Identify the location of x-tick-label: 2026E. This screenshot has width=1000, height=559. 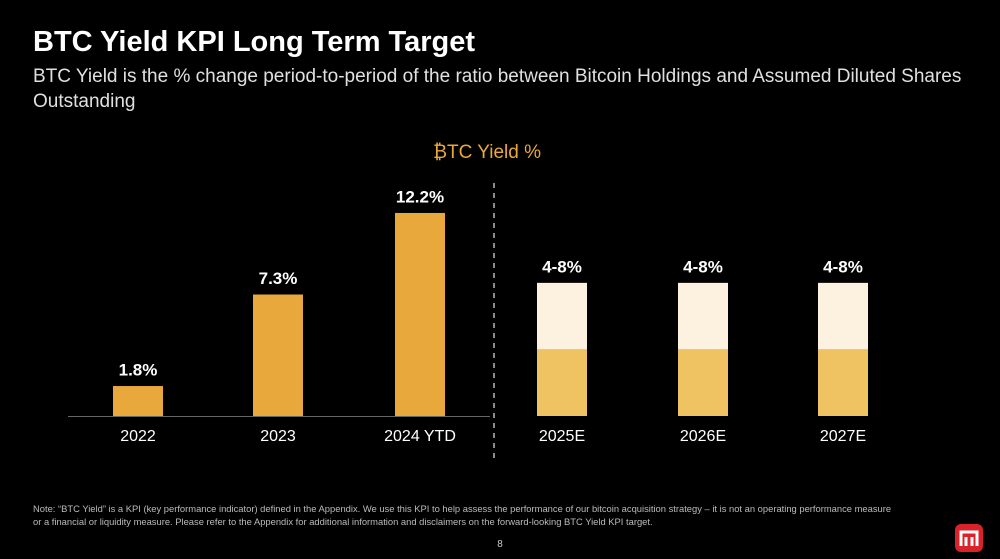
(703, 436).